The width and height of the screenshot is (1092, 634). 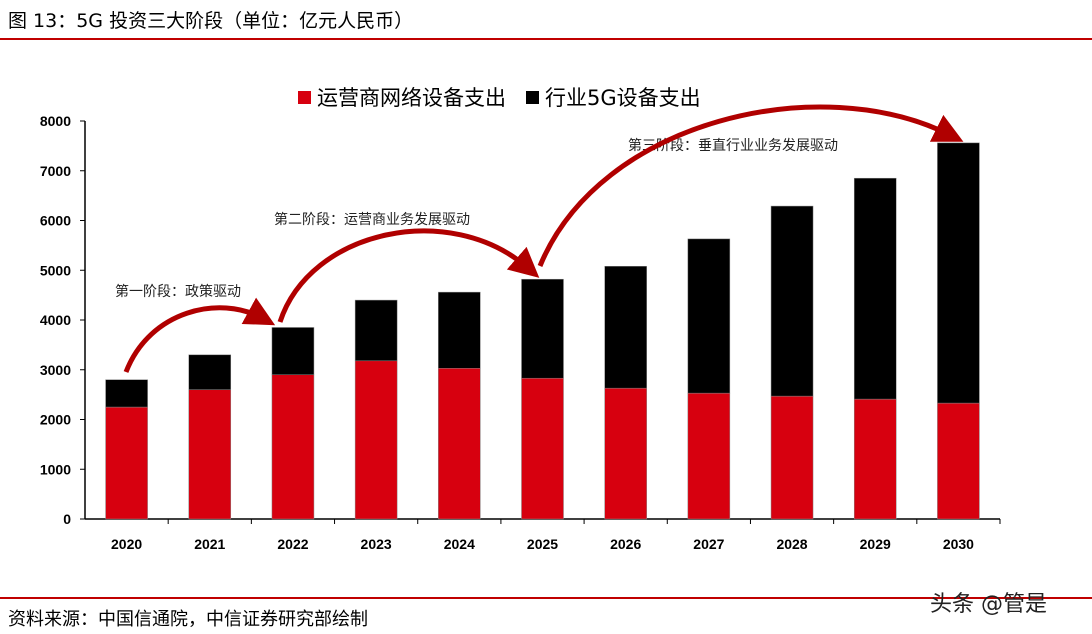 What do you see at coordinates (372, 219) in the screenshot?
I see `stage-annotation: 第二阶段：运营商业务发展驱动` at bounding box center [372, 219].